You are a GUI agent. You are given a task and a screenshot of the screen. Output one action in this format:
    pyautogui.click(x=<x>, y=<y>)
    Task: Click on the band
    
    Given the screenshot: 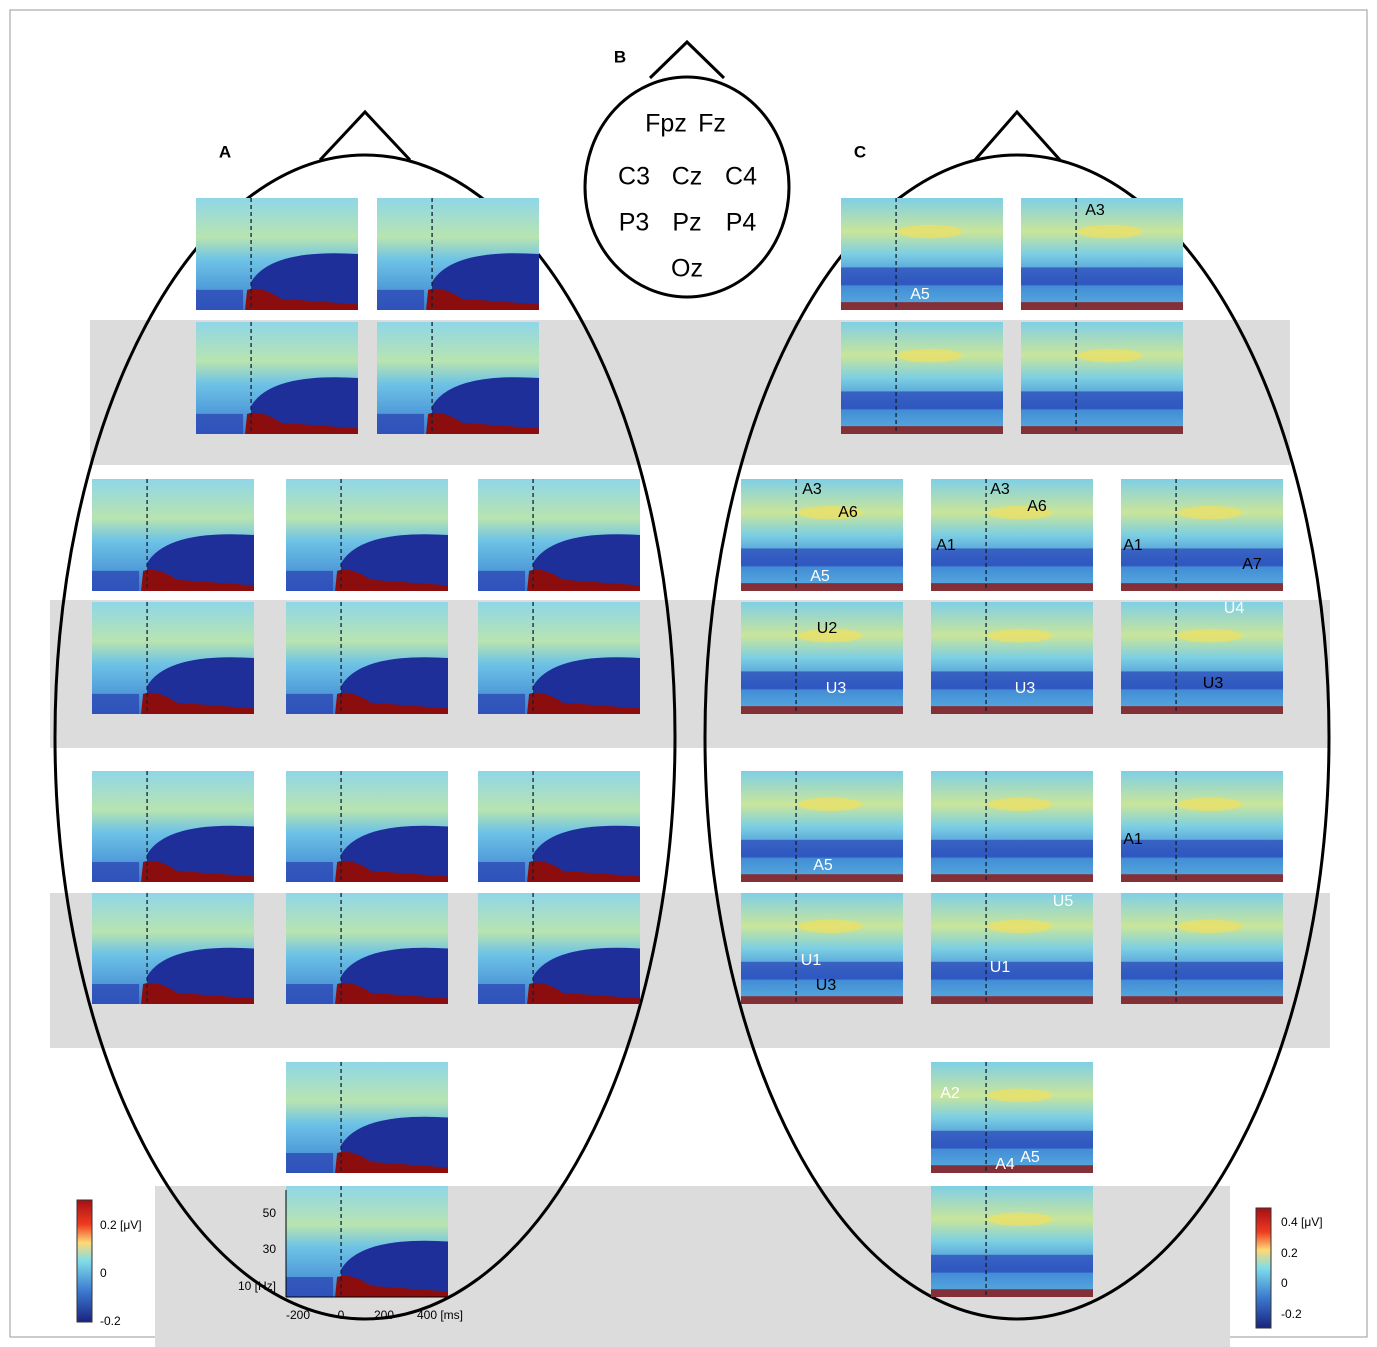 What is the action you would take?
    pyautogui.click(x=690, y=970)
    